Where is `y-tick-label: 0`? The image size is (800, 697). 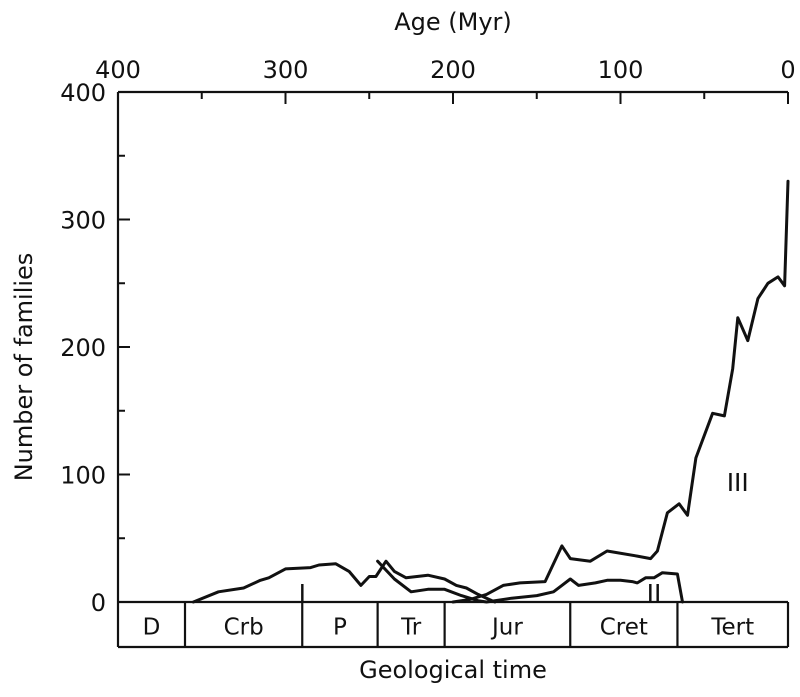 y-tick-label: 0 is located at coordinates (98, 603).